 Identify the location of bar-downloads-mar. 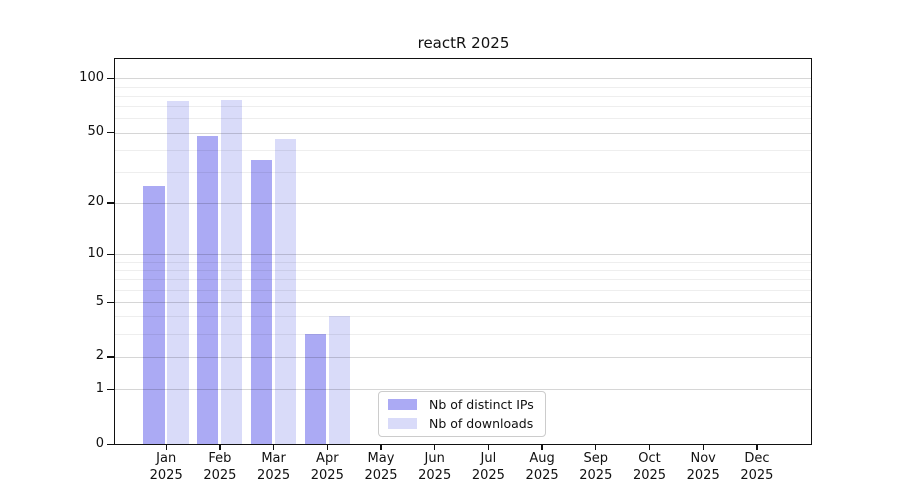
(285, 291).